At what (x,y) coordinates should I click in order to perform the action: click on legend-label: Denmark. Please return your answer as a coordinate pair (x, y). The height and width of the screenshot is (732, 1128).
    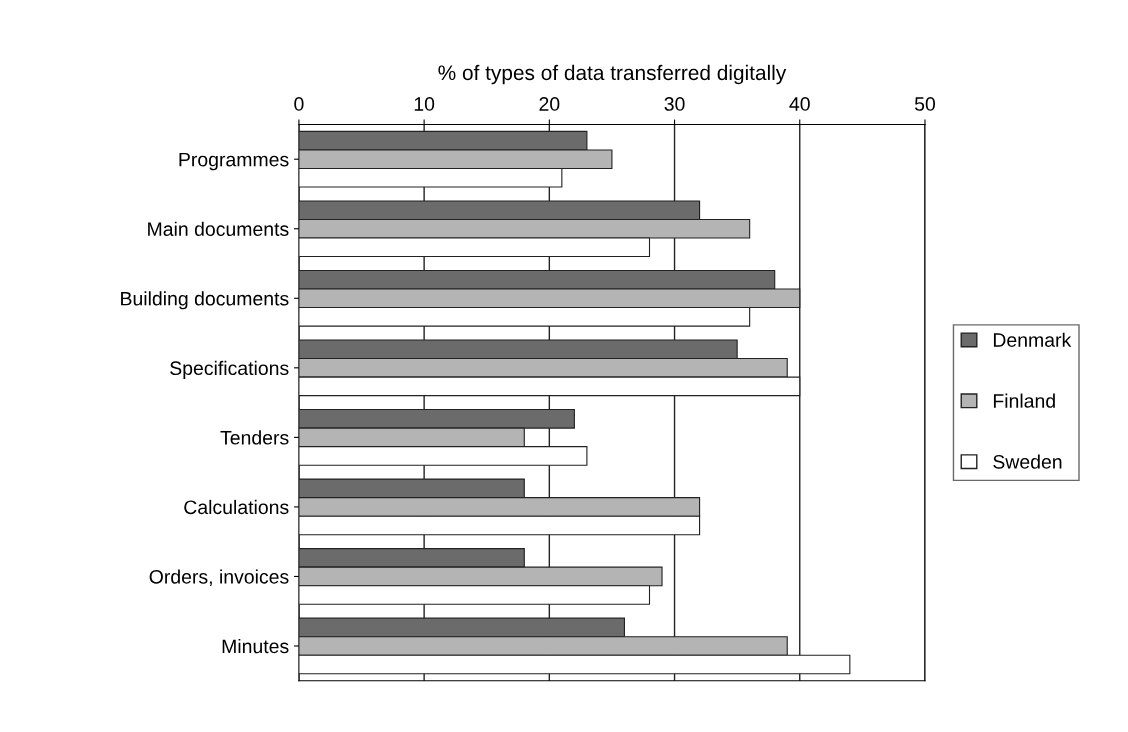
    Looking at the image, I should click on (1032, 339).